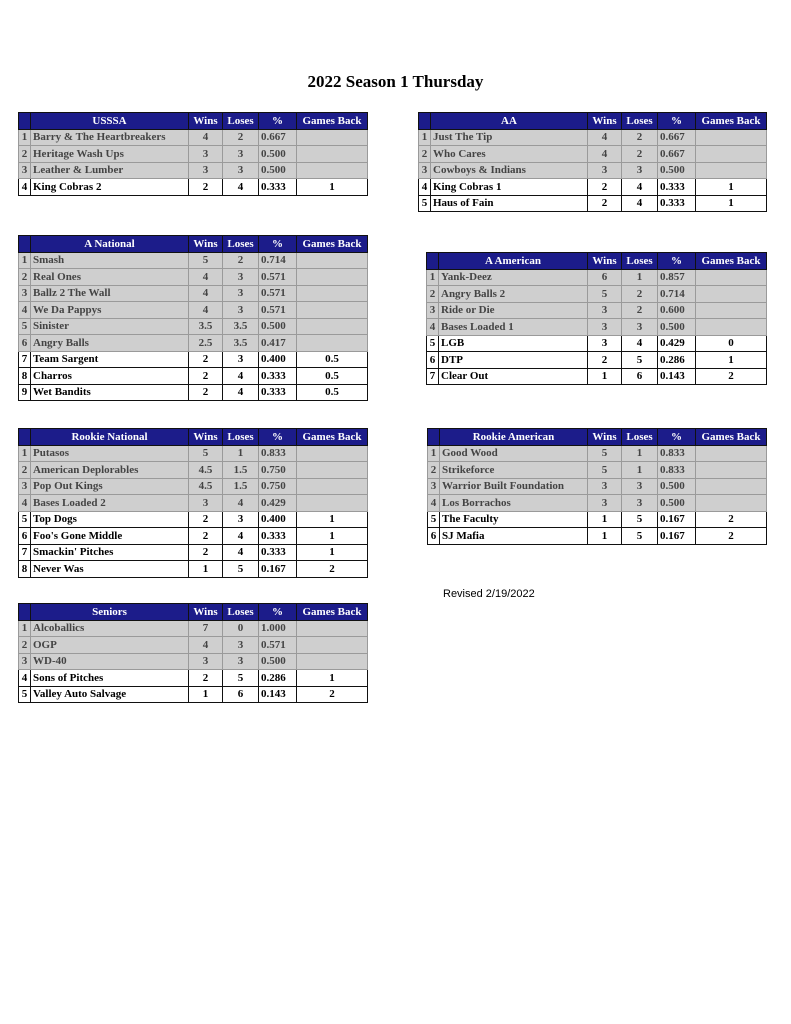  What do you see at coordinates (513, 437) in the screenshot?
I see `division-header: Rookie American` at bounding box center [513, 437].